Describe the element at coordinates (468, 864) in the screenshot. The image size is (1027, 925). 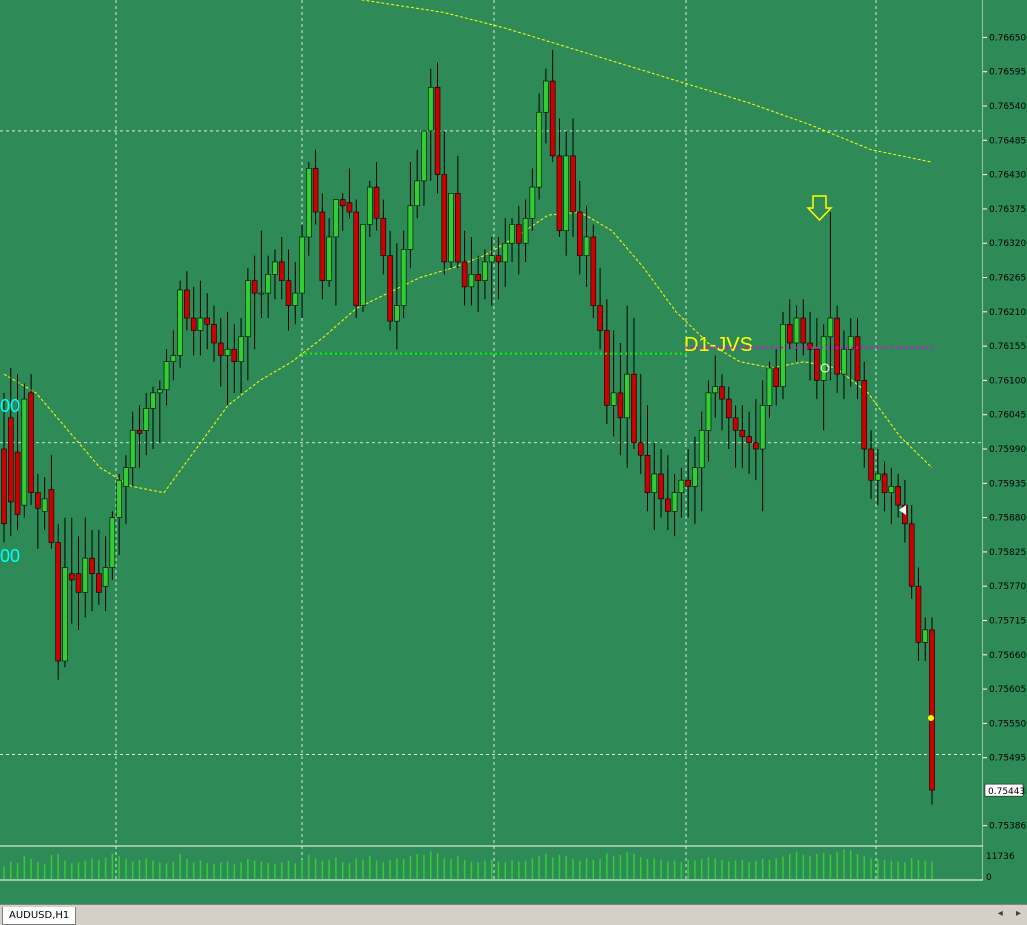
I see `volume-layer` at that location.